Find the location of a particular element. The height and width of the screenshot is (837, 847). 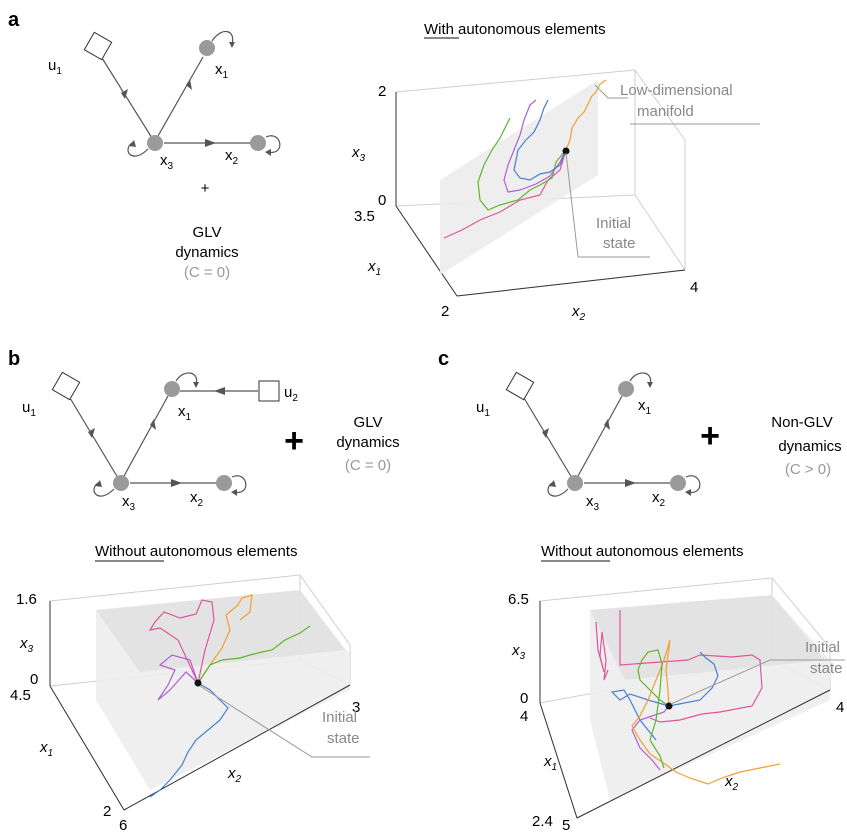

dynamics-condition-a: (C = 0) is located at coordinates (207, 272).